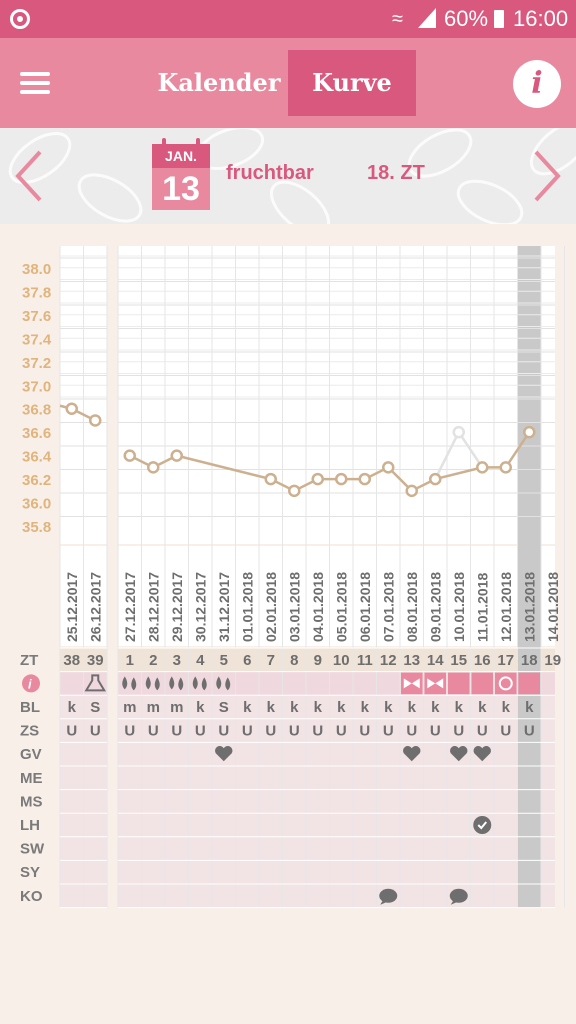 This screenshot has height=1024, width=576. I want to click on cycle-day-number: 16, so click(482, 660).